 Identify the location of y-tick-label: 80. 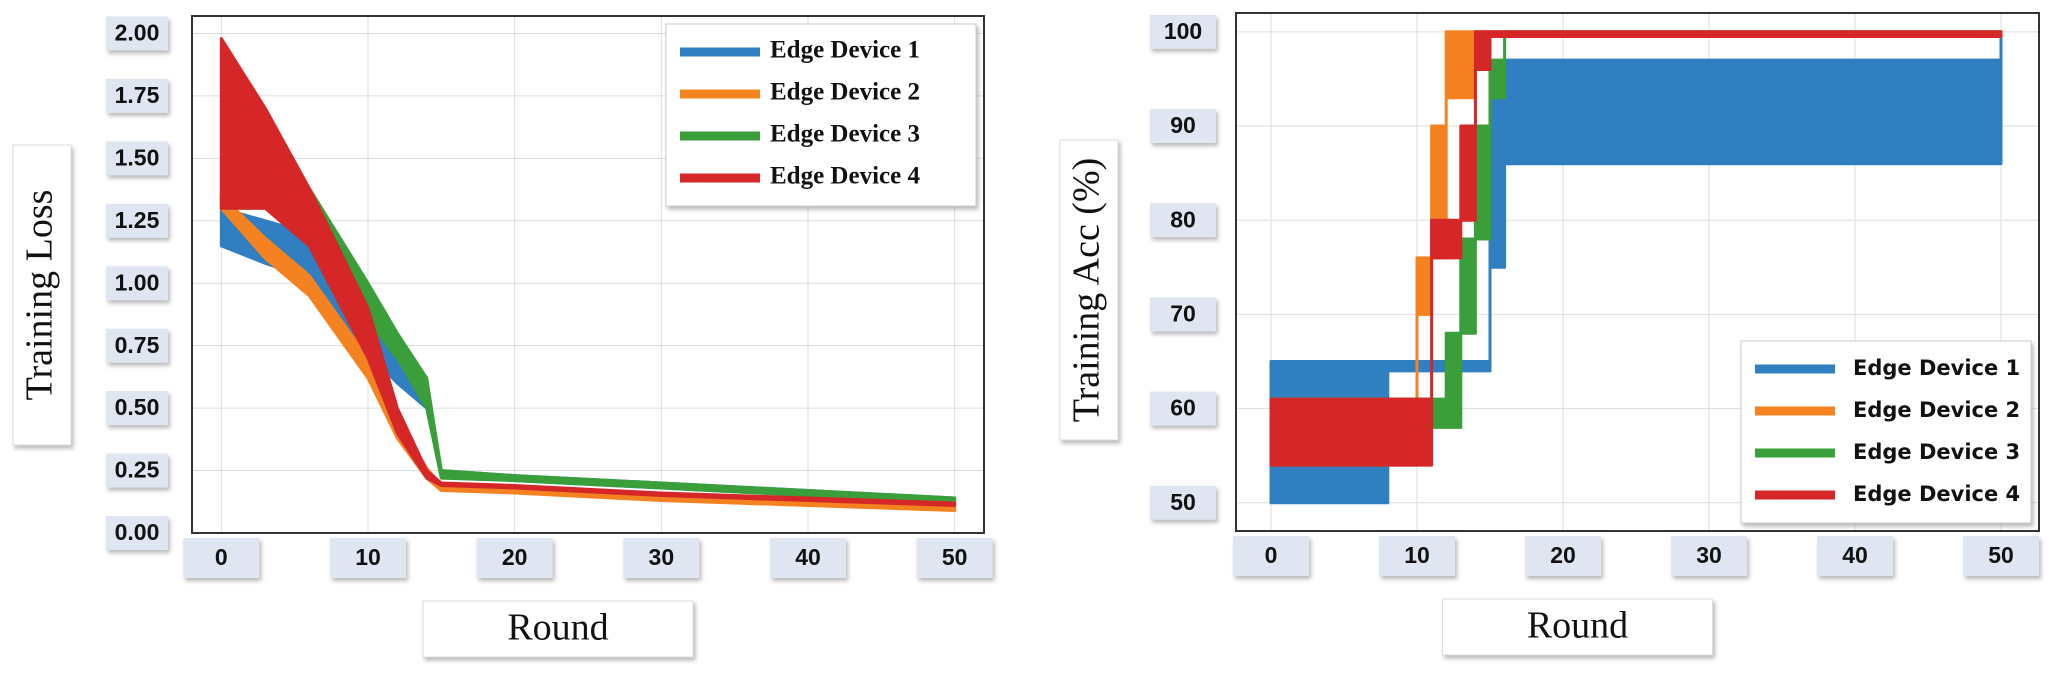
(1183, 219).